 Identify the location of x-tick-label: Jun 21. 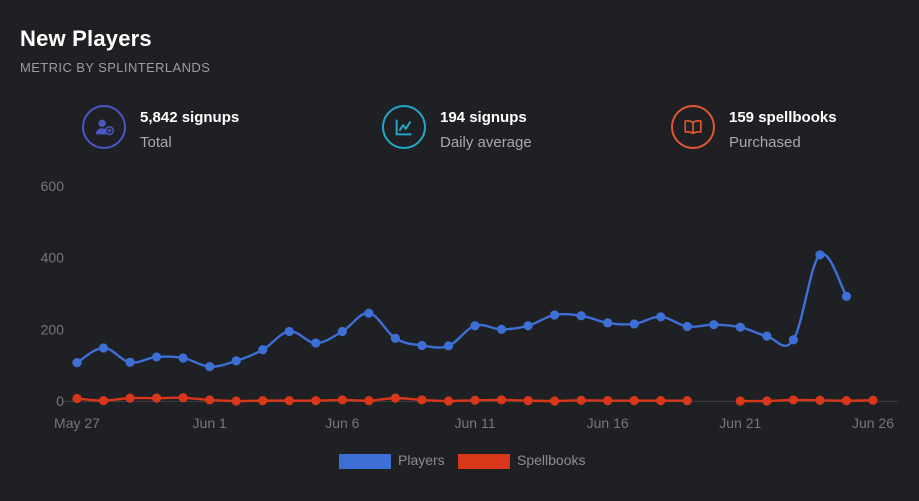
(740, 423).